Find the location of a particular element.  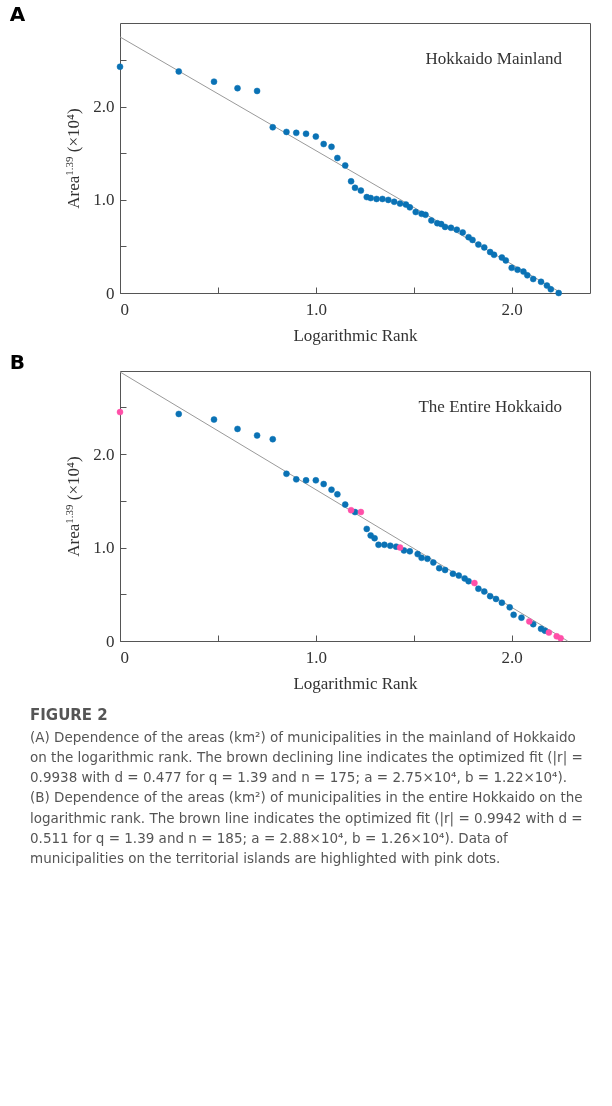

caption: FIGURE 2 is located at coordinates (69, 715).